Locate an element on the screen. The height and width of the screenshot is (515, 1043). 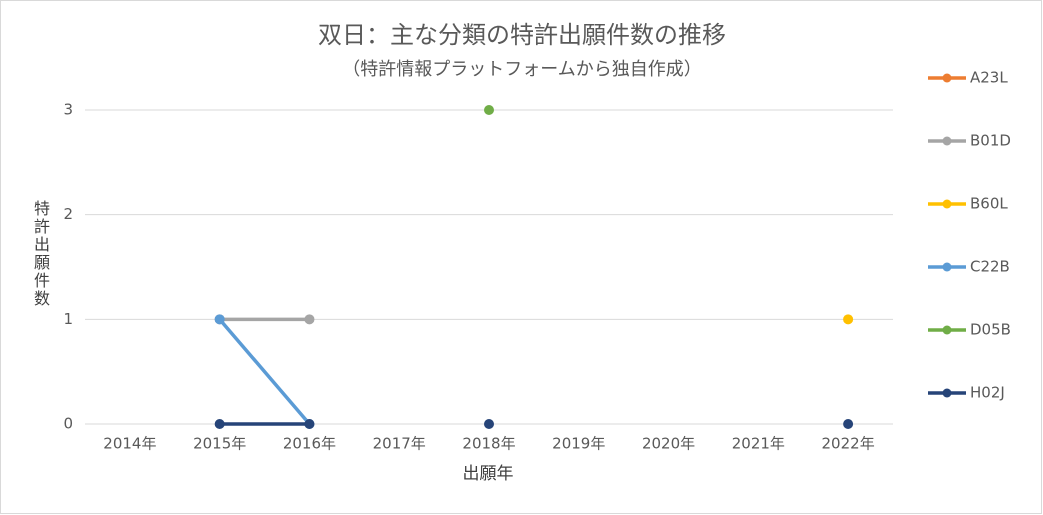
legend-label: H02J is located at coordinates (987, 393).